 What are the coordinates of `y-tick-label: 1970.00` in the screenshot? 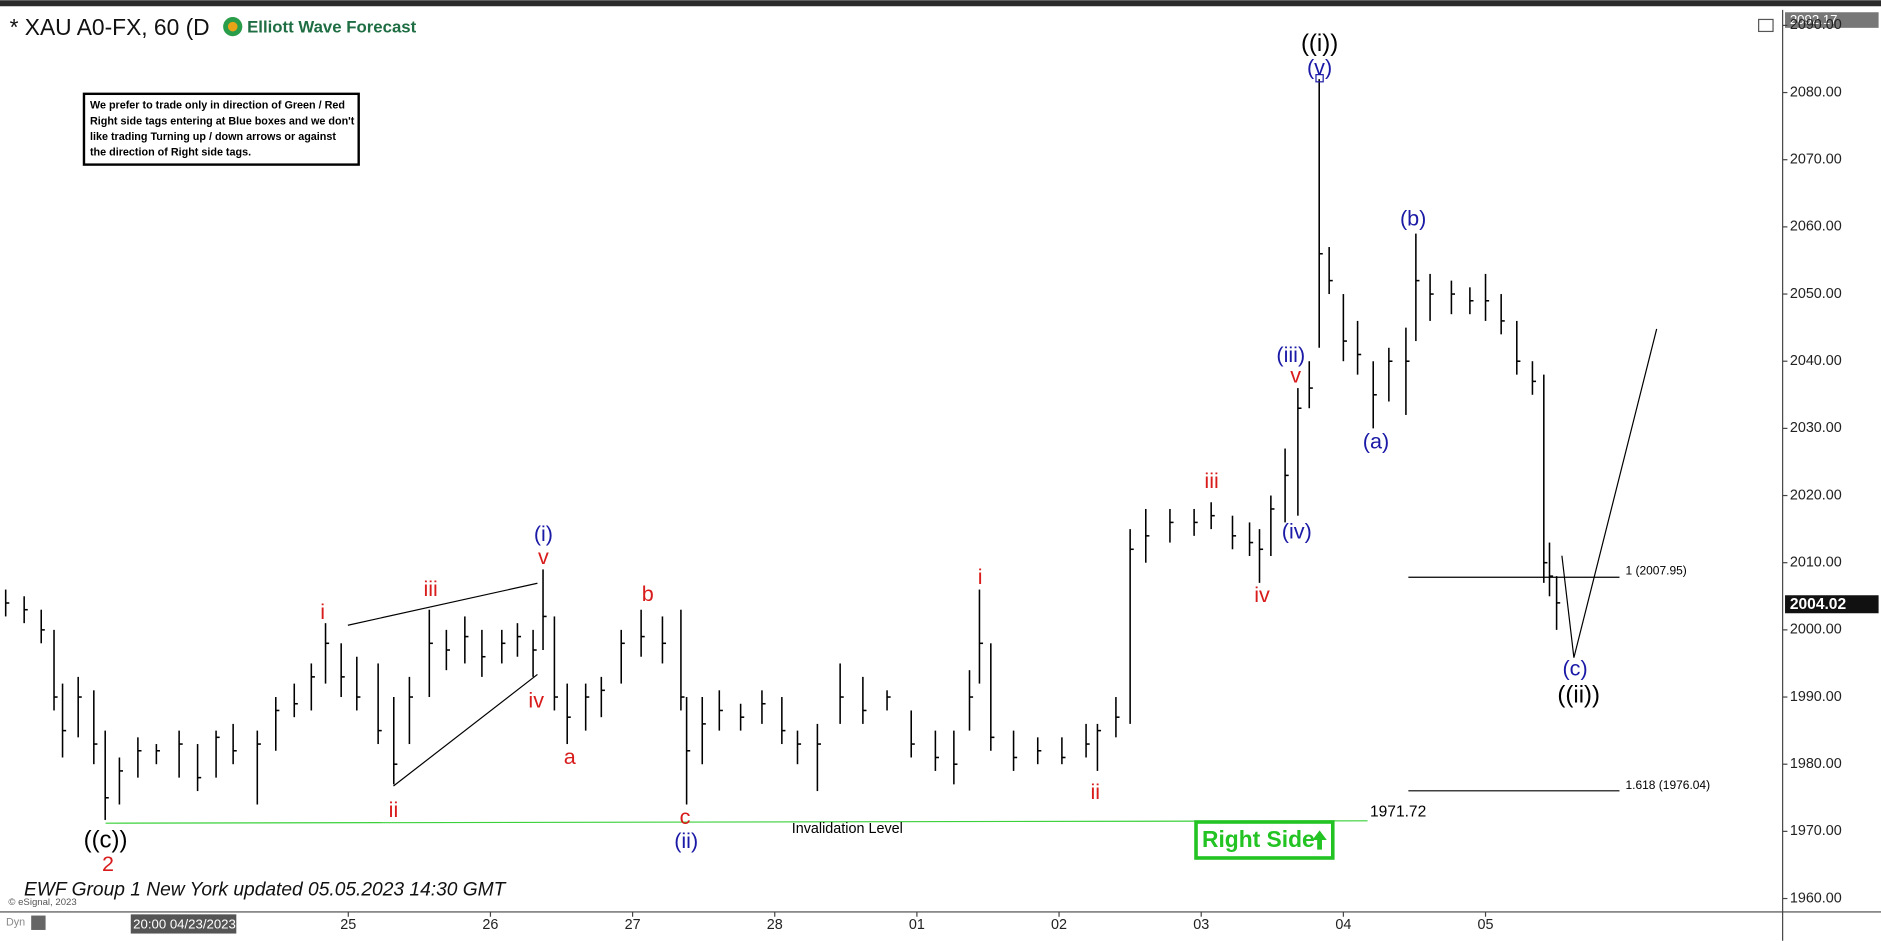 It's located at (1816, 831).